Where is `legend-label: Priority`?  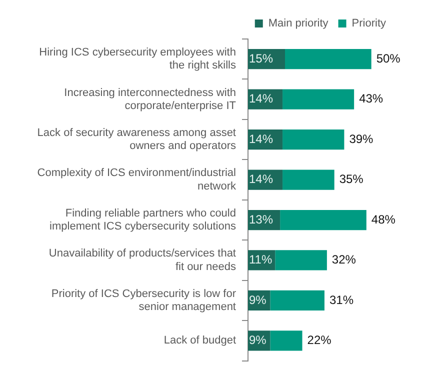 legend-label: Priority is located at coordinates (369, 24).